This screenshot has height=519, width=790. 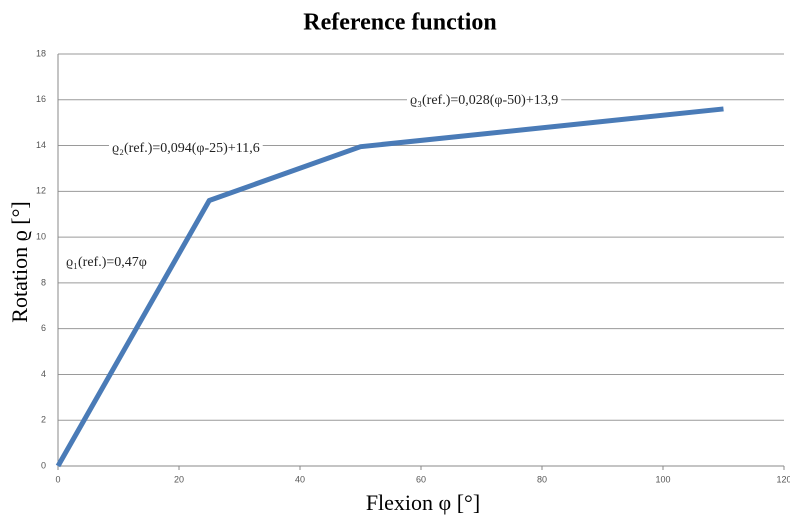 What do you see at coordinates (57, 479) in the screenshot?
I see `x-tick-label: 0` at bounding box center [57, 479].